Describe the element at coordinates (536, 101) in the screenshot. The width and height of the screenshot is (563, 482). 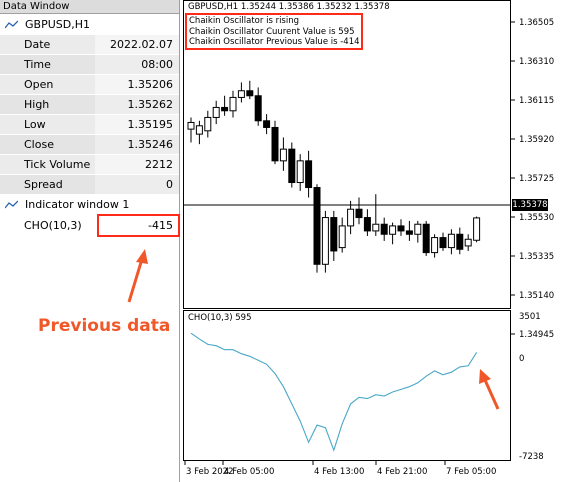
I see `price-tick-label: 1.36115` at that location.